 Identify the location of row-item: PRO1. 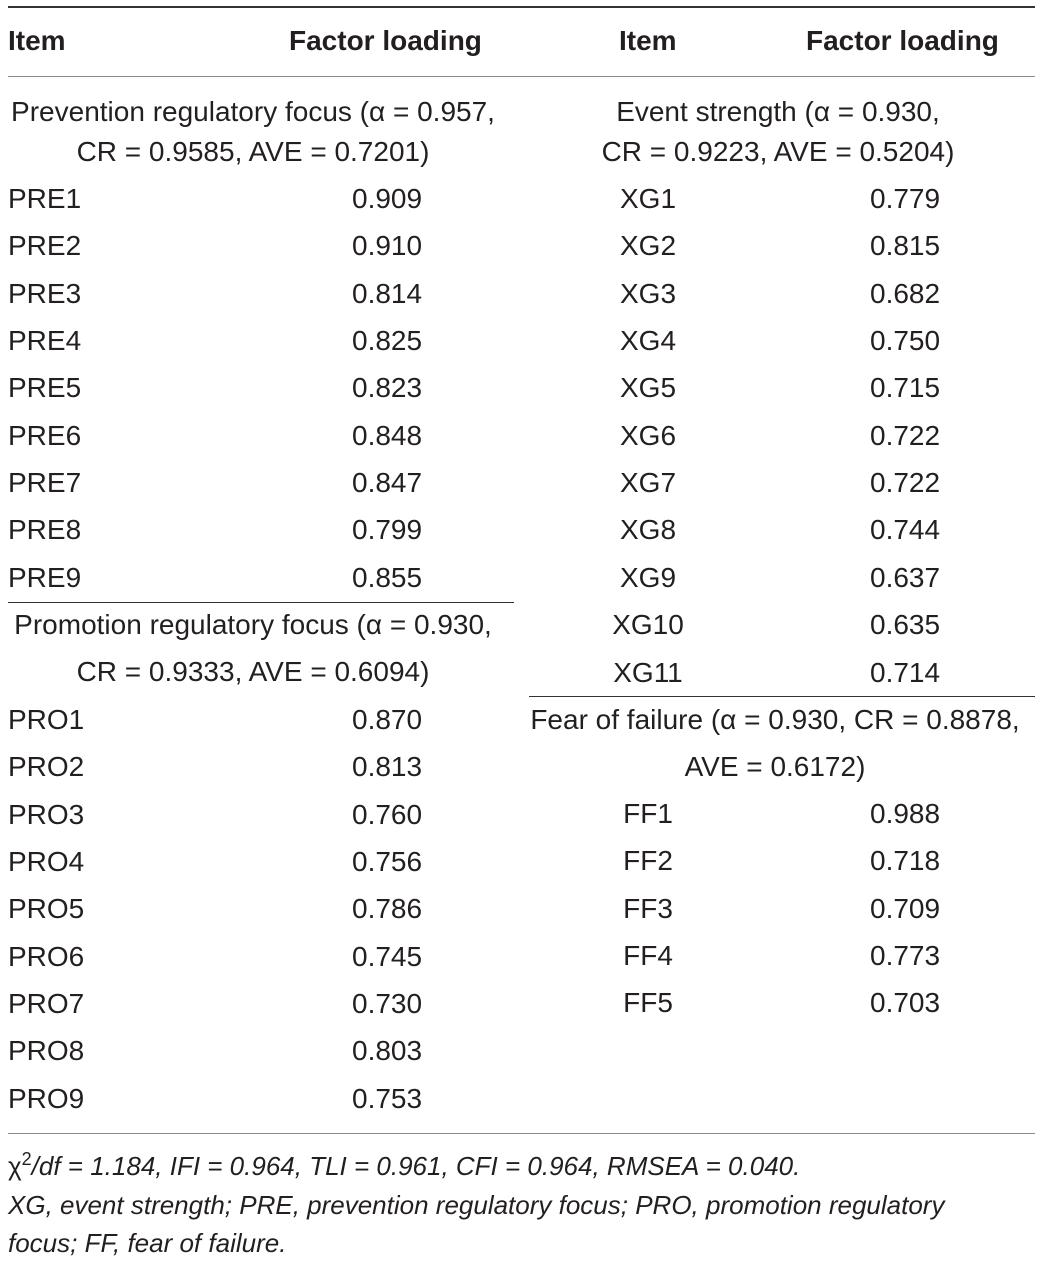
(46, 719).